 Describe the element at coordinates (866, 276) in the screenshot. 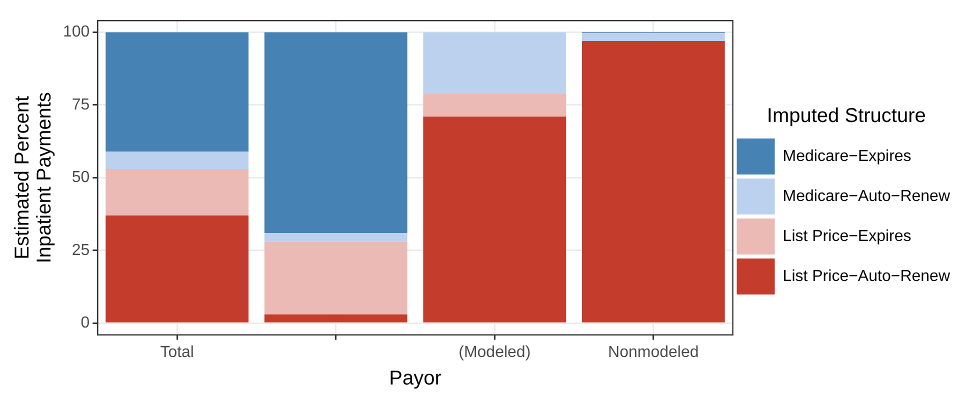

I see `legend-label: List Price−Auto−Renew` at that location.